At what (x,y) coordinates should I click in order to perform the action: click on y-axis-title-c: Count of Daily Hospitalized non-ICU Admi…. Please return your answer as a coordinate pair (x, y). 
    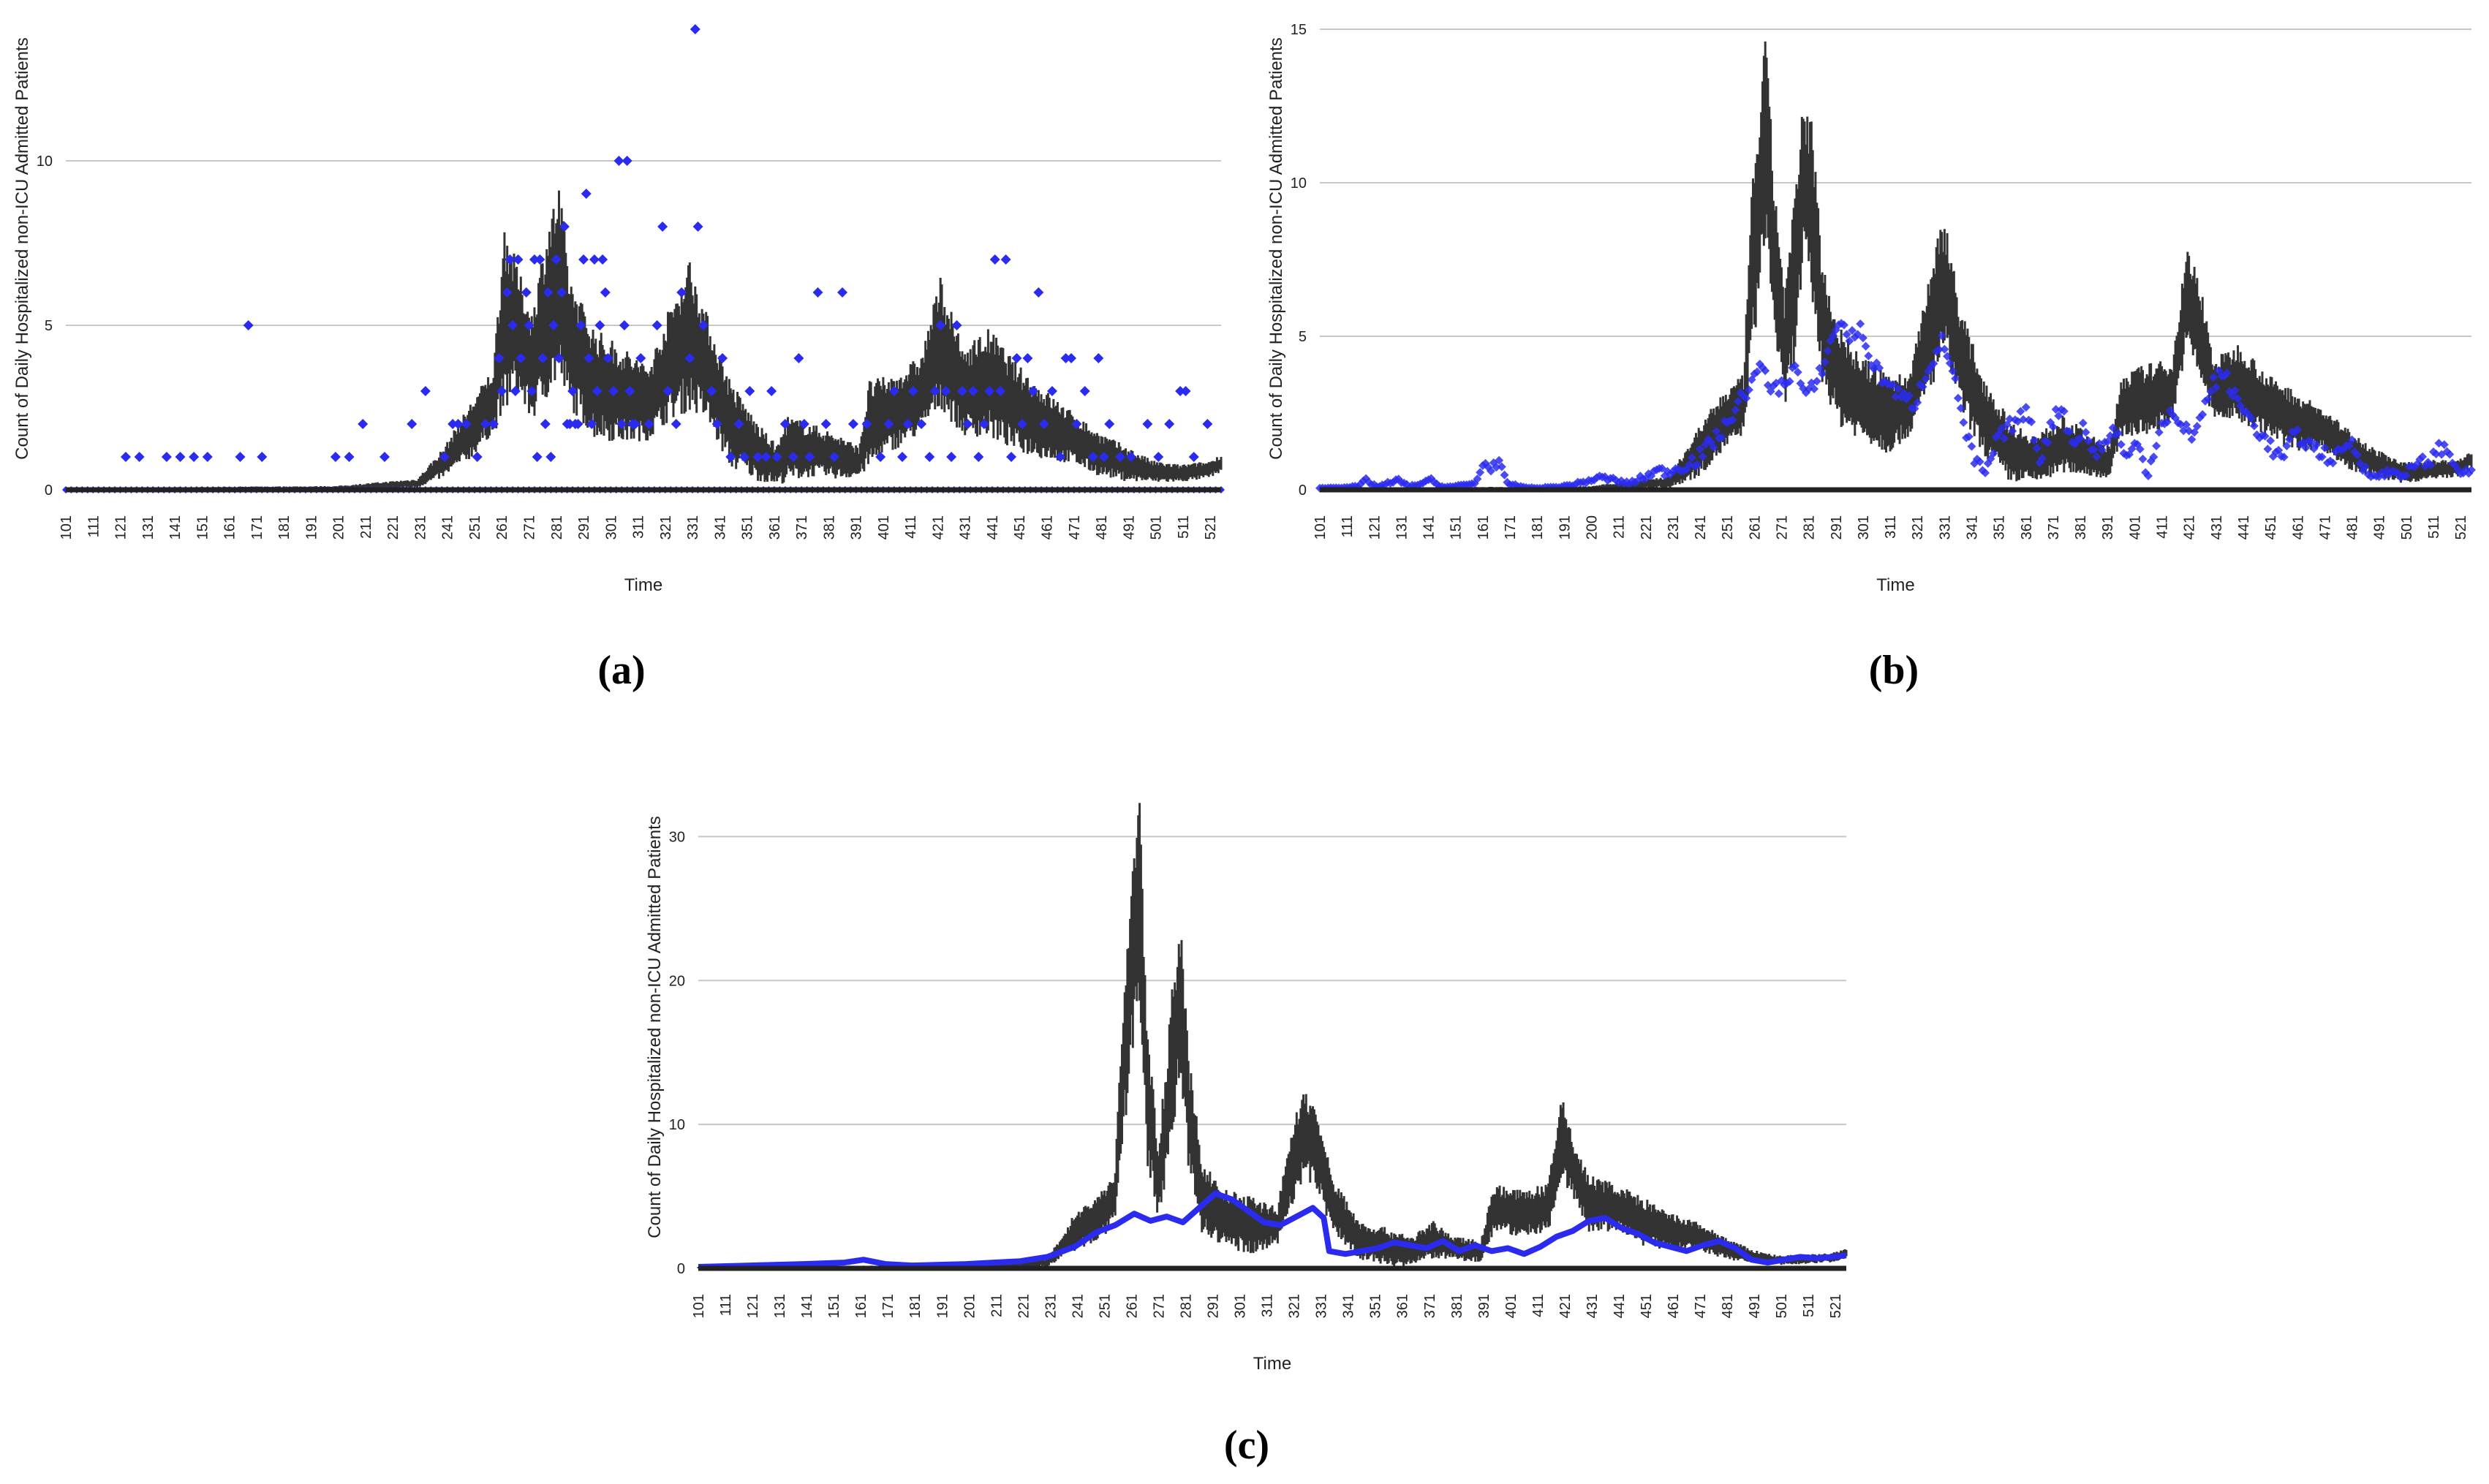
    Looking at the image, I should click on (655, 1027).